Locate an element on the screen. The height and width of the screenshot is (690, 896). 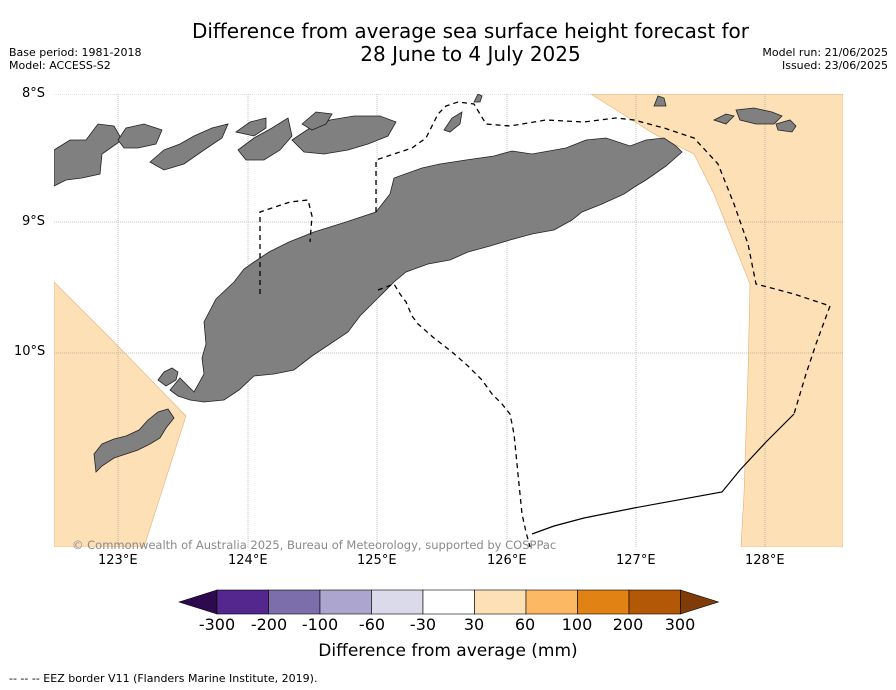
wetar-tip is located at coordinates (478, 98).